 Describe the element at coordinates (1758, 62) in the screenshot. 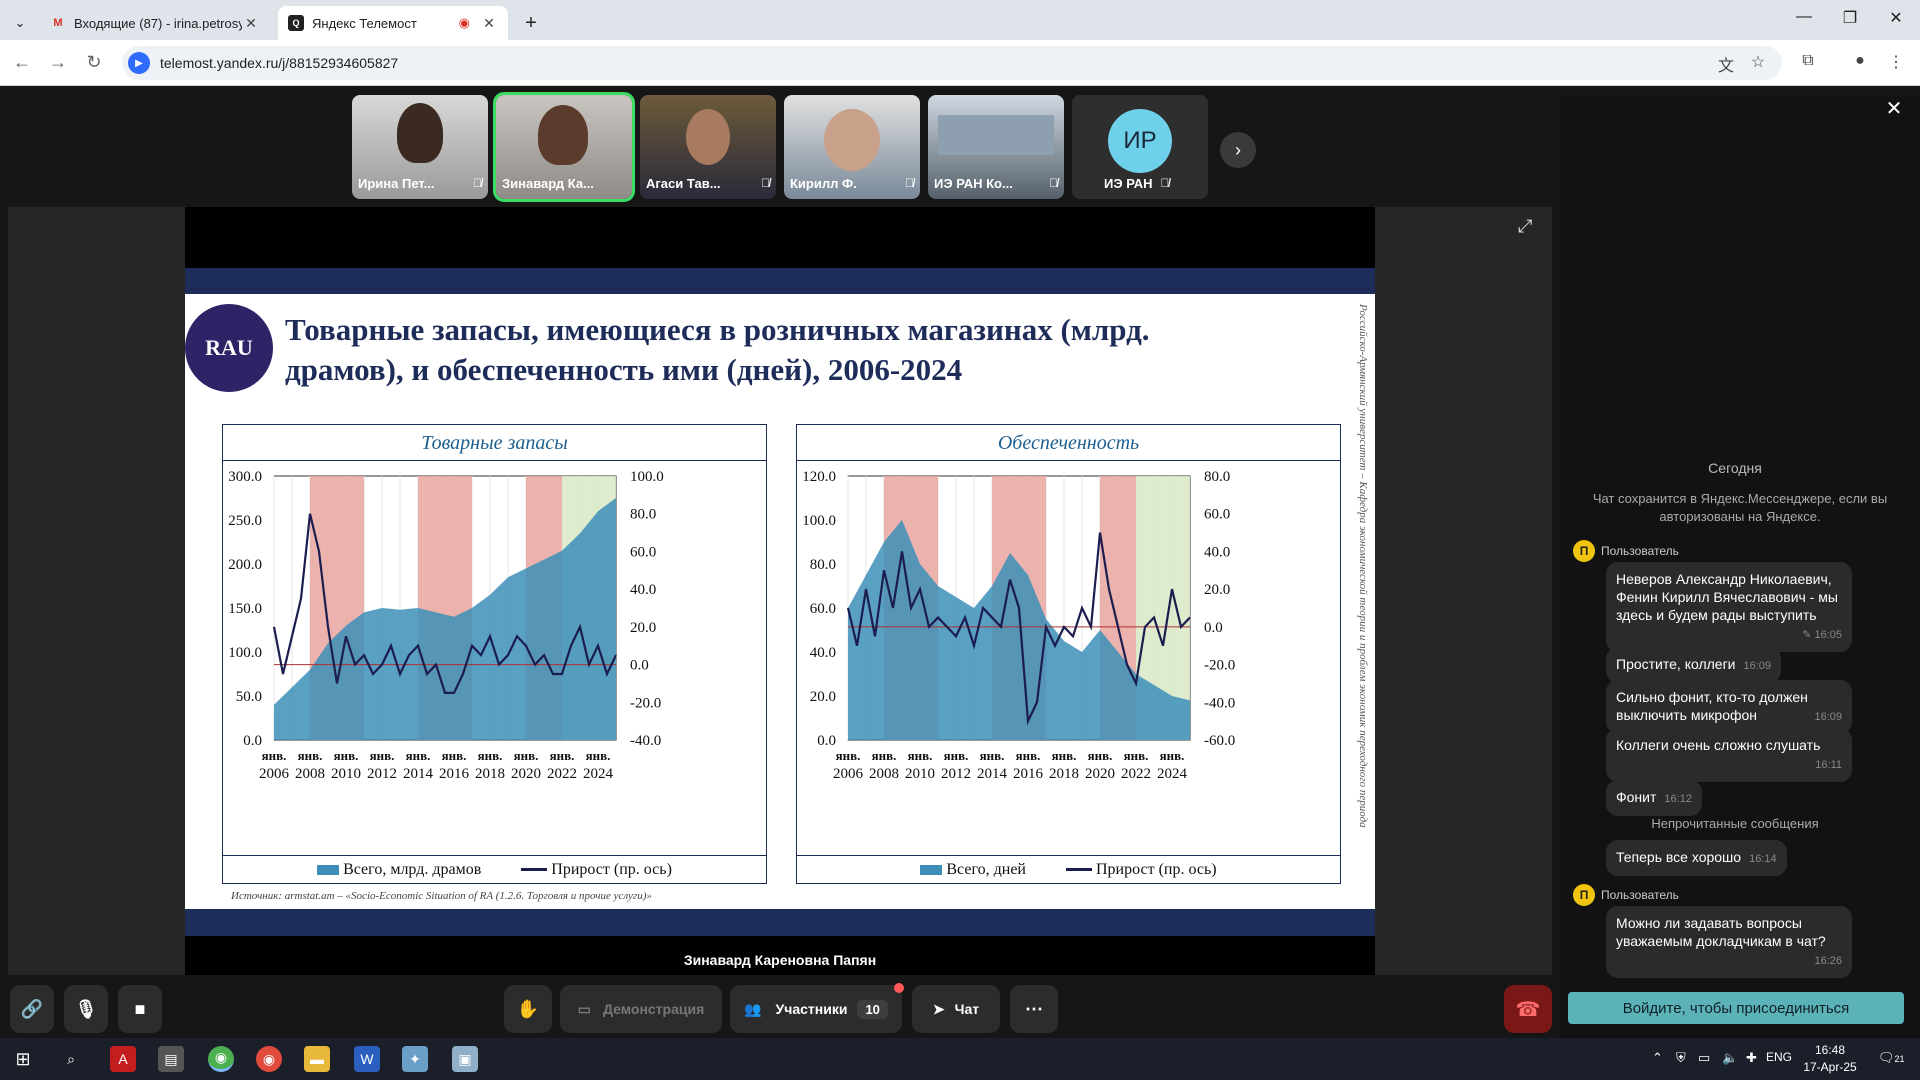

I see `bookmark-star-icon: ☆` at that location.